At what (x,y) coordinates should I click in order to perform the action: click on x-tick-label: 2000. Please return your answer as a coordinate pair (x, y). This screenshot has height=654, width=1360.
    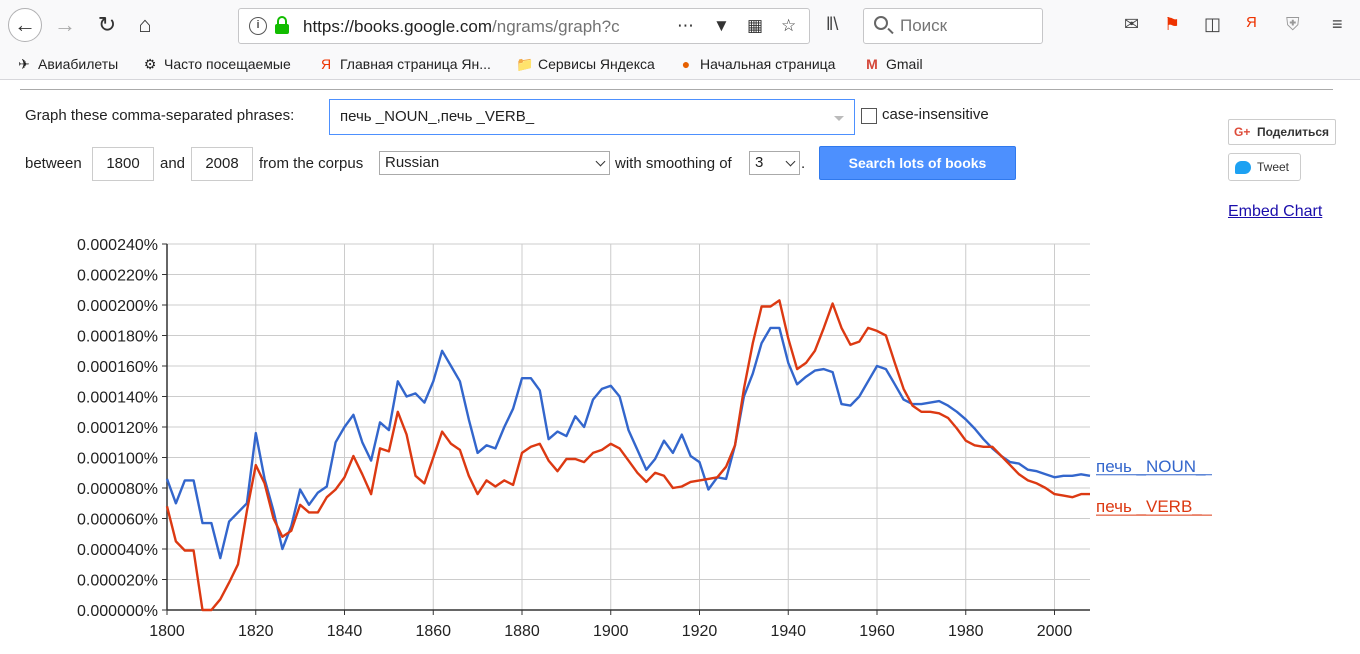
    Looking at the image, I should click on (1055, 631).